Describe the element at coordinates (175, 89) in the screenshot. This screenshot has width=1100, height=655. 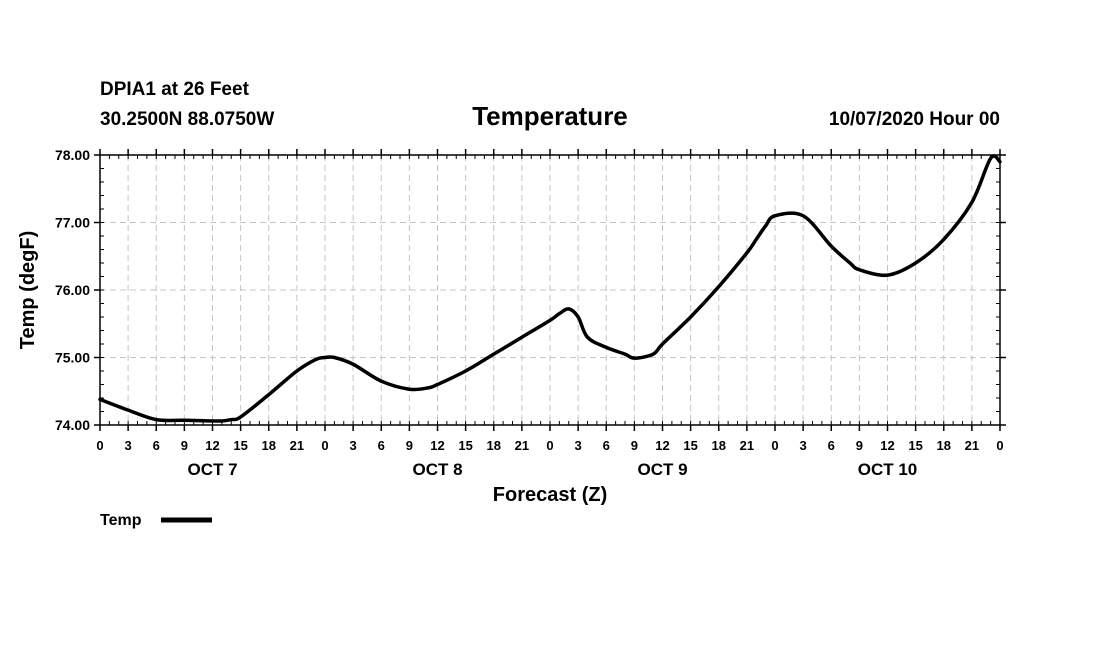
I see `station-label: DPIA1 at 26 Feet` at that location.